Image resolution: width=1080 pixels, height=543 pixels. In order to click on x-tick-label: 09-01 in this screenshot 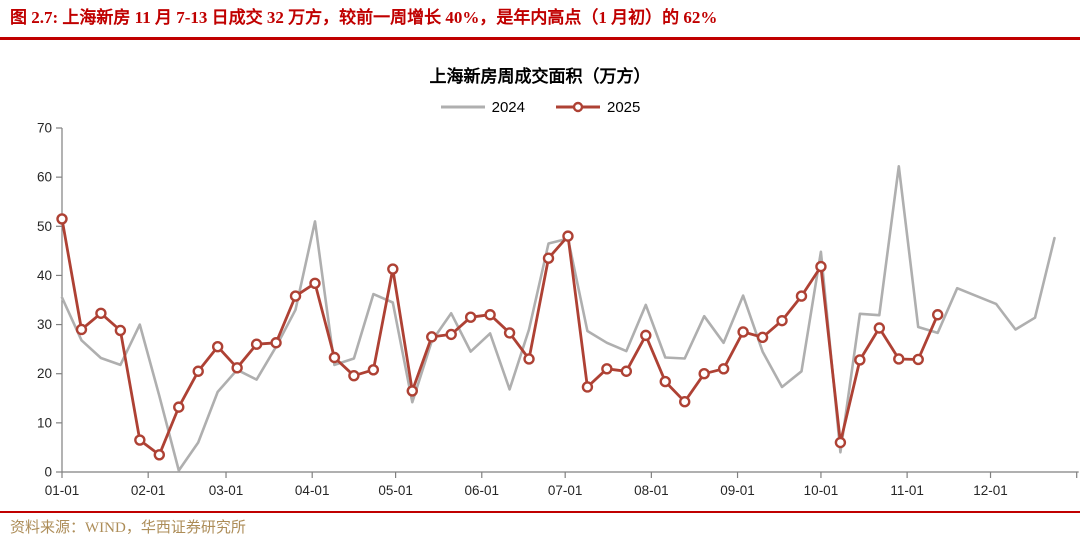, I will do `click(737, 490)`.